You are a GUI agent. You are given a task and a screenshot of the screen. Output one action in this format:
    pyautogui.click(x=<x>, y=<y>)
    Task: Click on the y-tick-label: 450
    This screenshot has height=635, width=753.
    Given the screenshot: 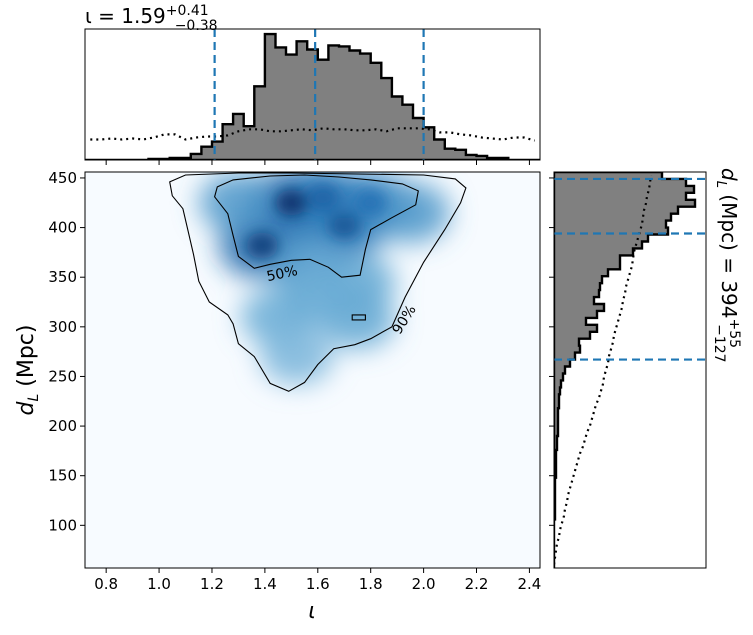 What is the action you would take?
    pyautogui.click(x=62, y=178)
    